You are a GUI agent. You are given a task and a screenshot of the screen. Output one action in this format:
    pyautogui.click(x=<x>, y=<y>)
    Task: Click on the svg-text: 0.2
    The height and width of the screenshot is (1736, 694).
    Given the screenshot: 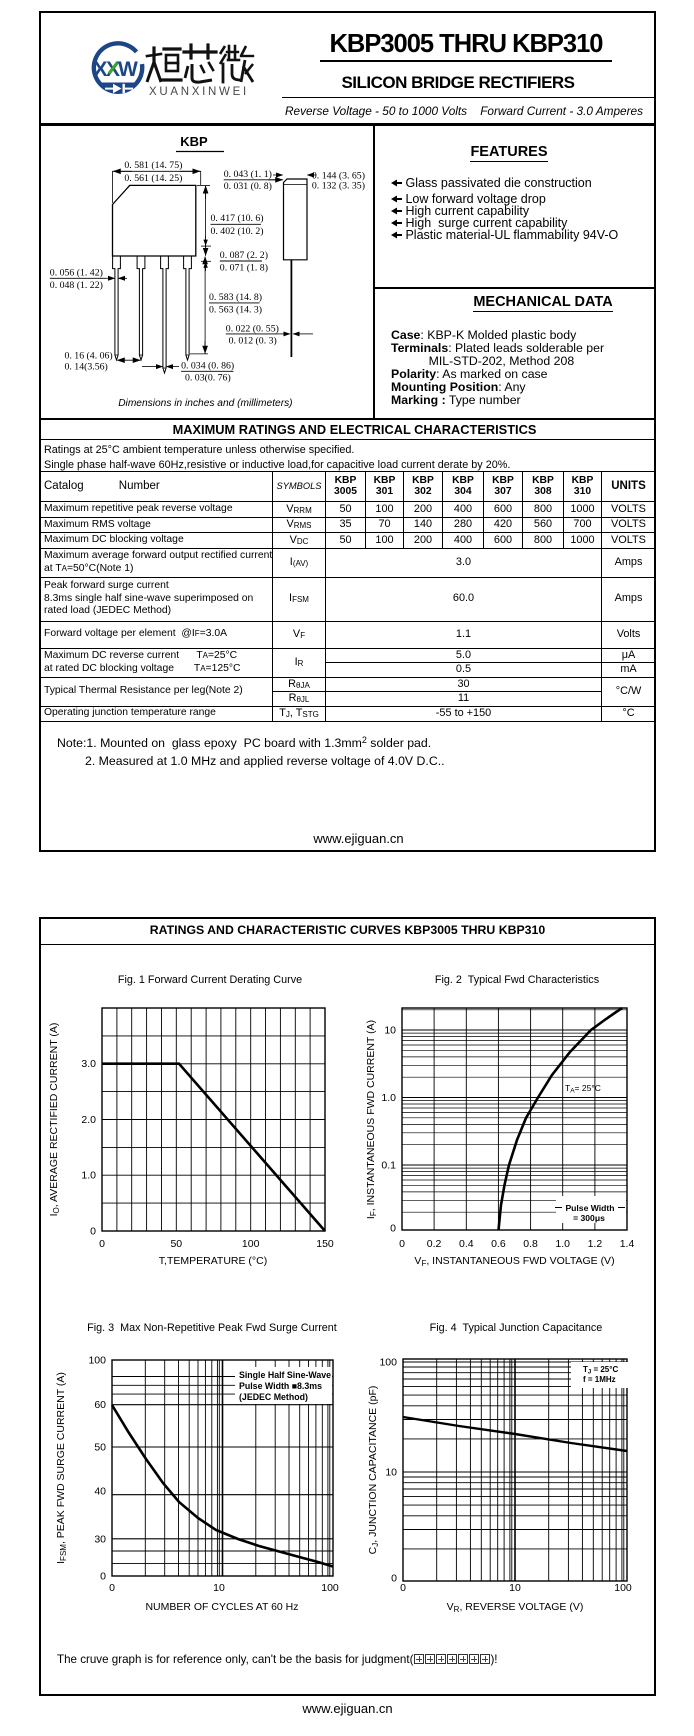 What is the action you would take?
    pyautogui.click(x=434, y=1244)
    